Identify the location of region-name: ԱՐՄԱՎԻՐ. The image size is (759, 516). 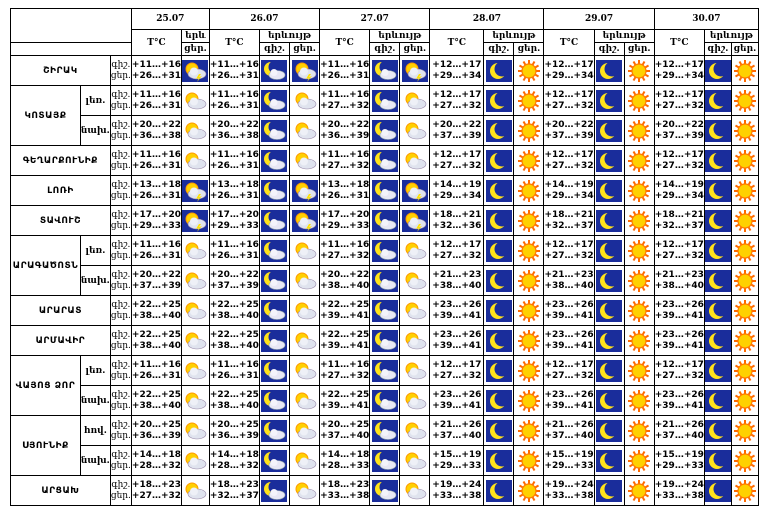
(60, 340).